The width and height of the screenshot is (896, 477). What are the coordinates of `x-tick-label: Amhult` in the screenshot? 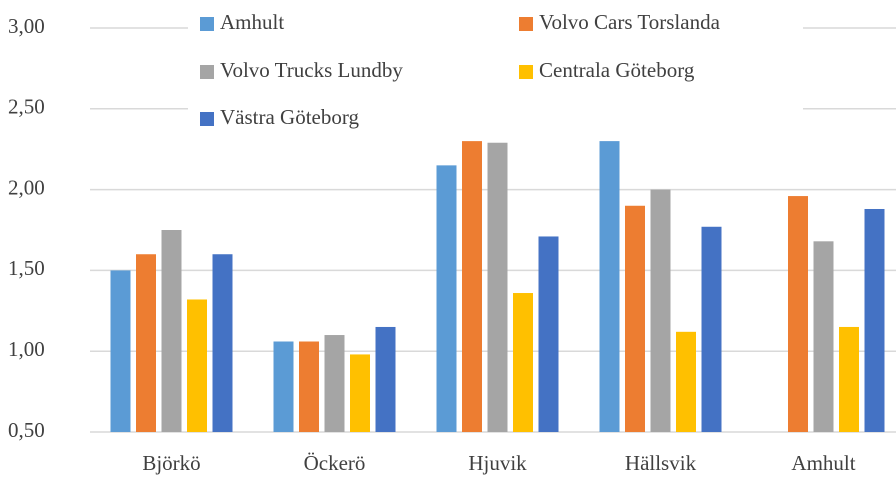 It's located at (823, 463).